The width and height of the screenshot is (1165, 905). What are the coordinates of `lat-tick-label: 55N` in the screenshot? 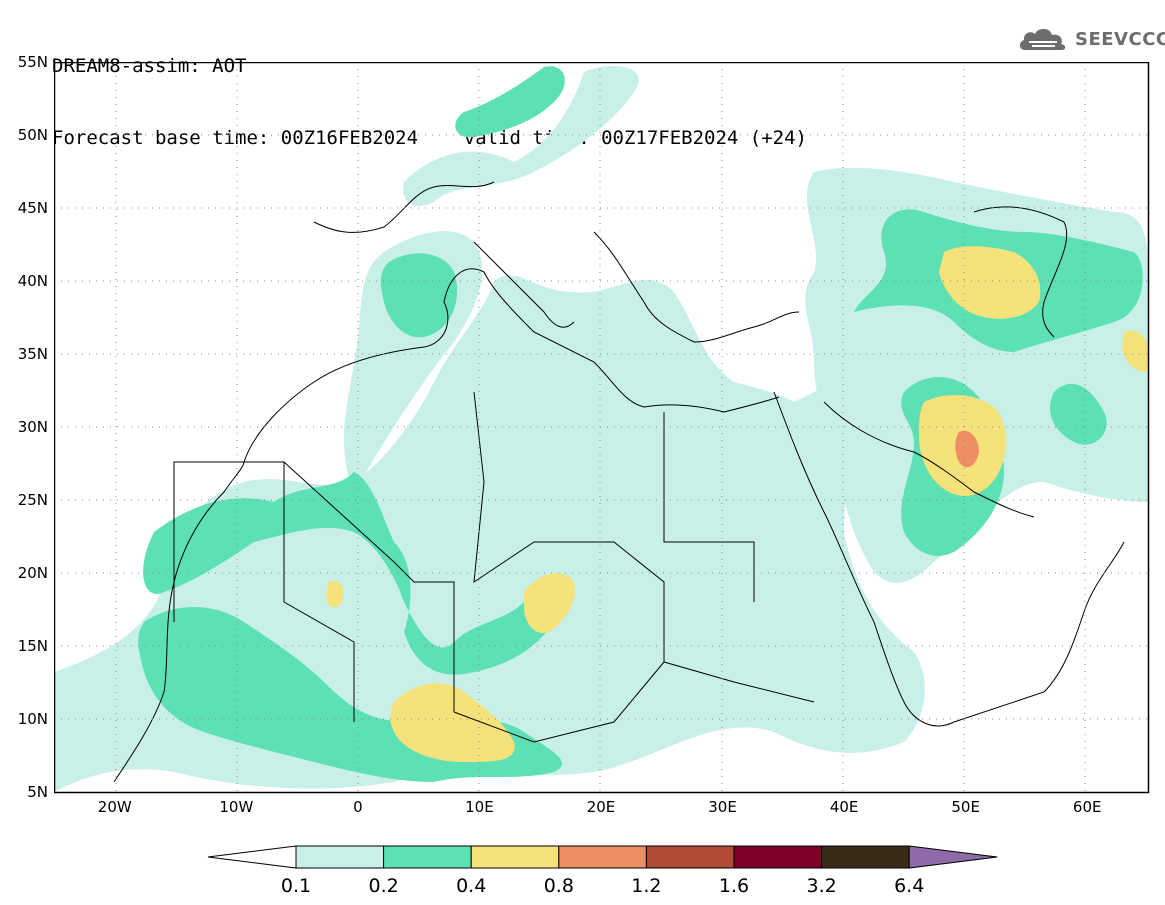 It's located at (32, 62).